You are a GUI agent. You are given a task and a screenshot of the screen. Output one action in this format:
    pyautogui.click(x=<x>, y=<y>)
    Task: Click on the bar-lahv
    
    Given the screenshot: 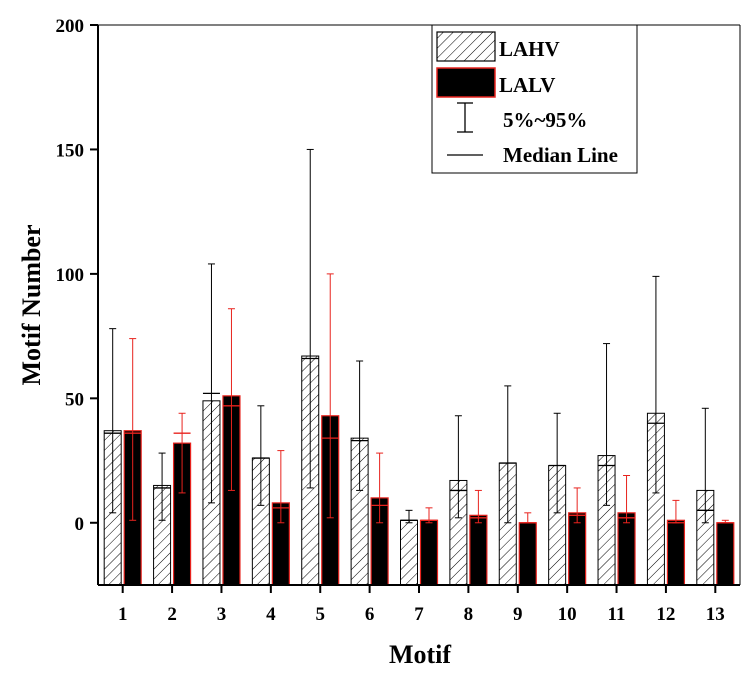 What is the action you would take?
    pyautogui.click(x=409, y=552)
    